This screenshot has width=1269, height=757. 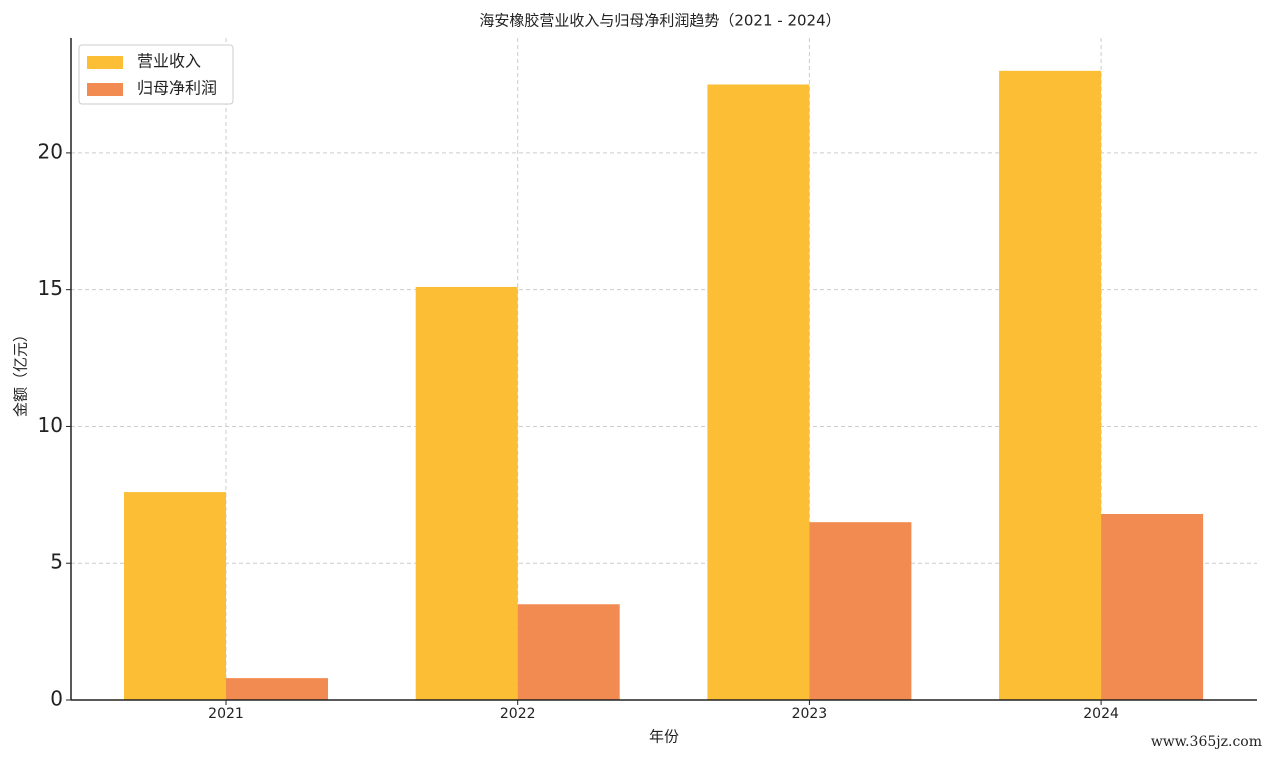 What do you see at coordinates (226, 714) in the screenshot?
I see `x-tick-label: 2021` at bounding box center [226, 714].